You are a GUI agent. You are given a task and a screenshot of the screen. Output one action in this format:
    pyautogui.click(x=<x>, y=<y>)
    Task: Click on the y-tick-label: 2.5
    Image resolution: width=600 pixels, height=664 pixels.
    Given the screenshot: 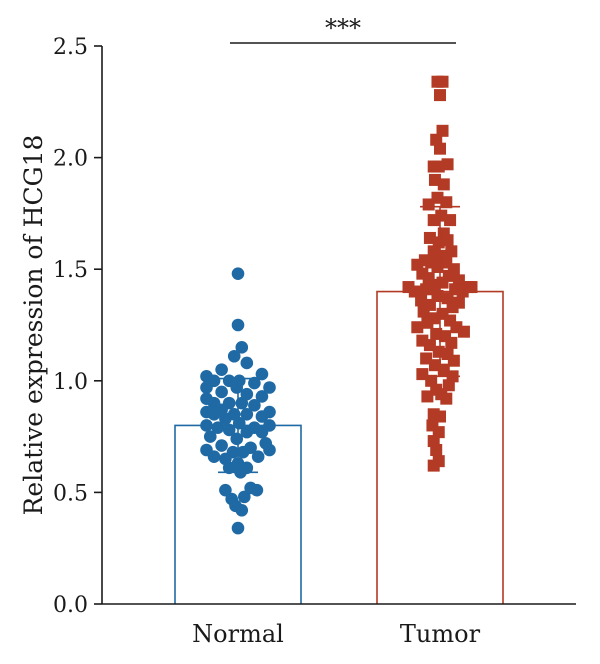 What is the action you would take?
    pyautogui.click(x=70, y=47)
    